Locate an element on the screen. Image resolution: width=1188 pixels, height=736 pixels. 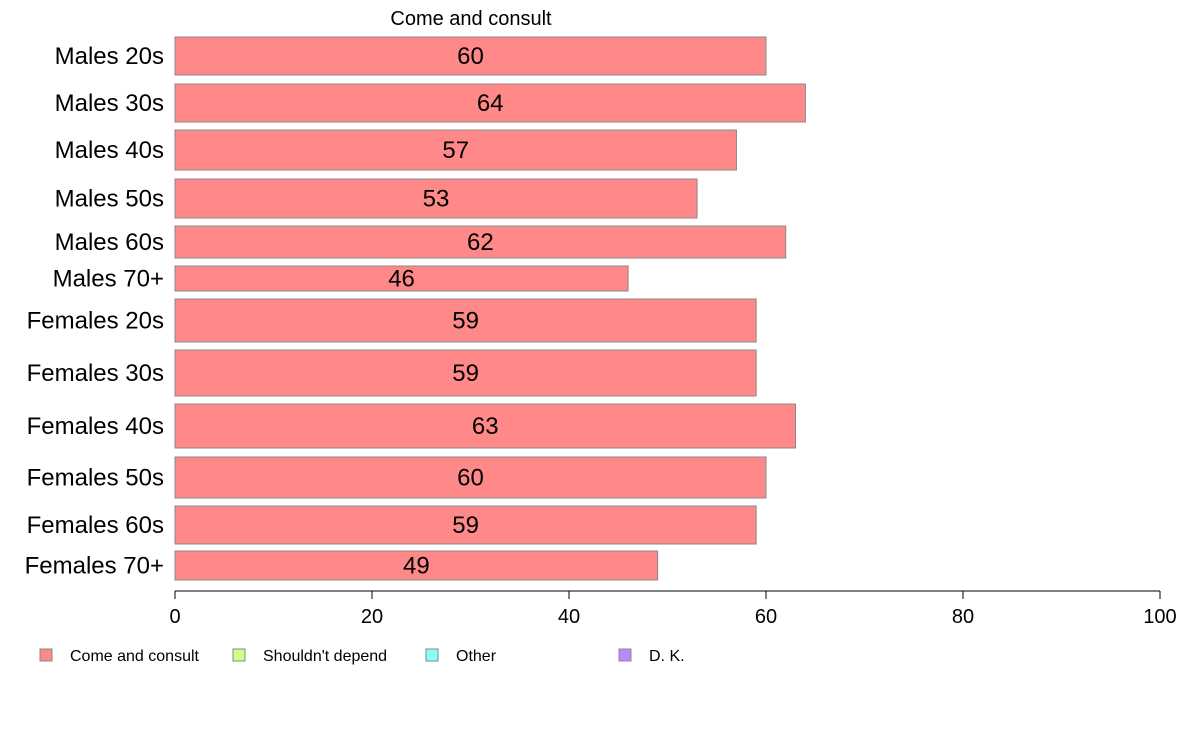
value-label-8: 63 is located at coordinates (485, 426).